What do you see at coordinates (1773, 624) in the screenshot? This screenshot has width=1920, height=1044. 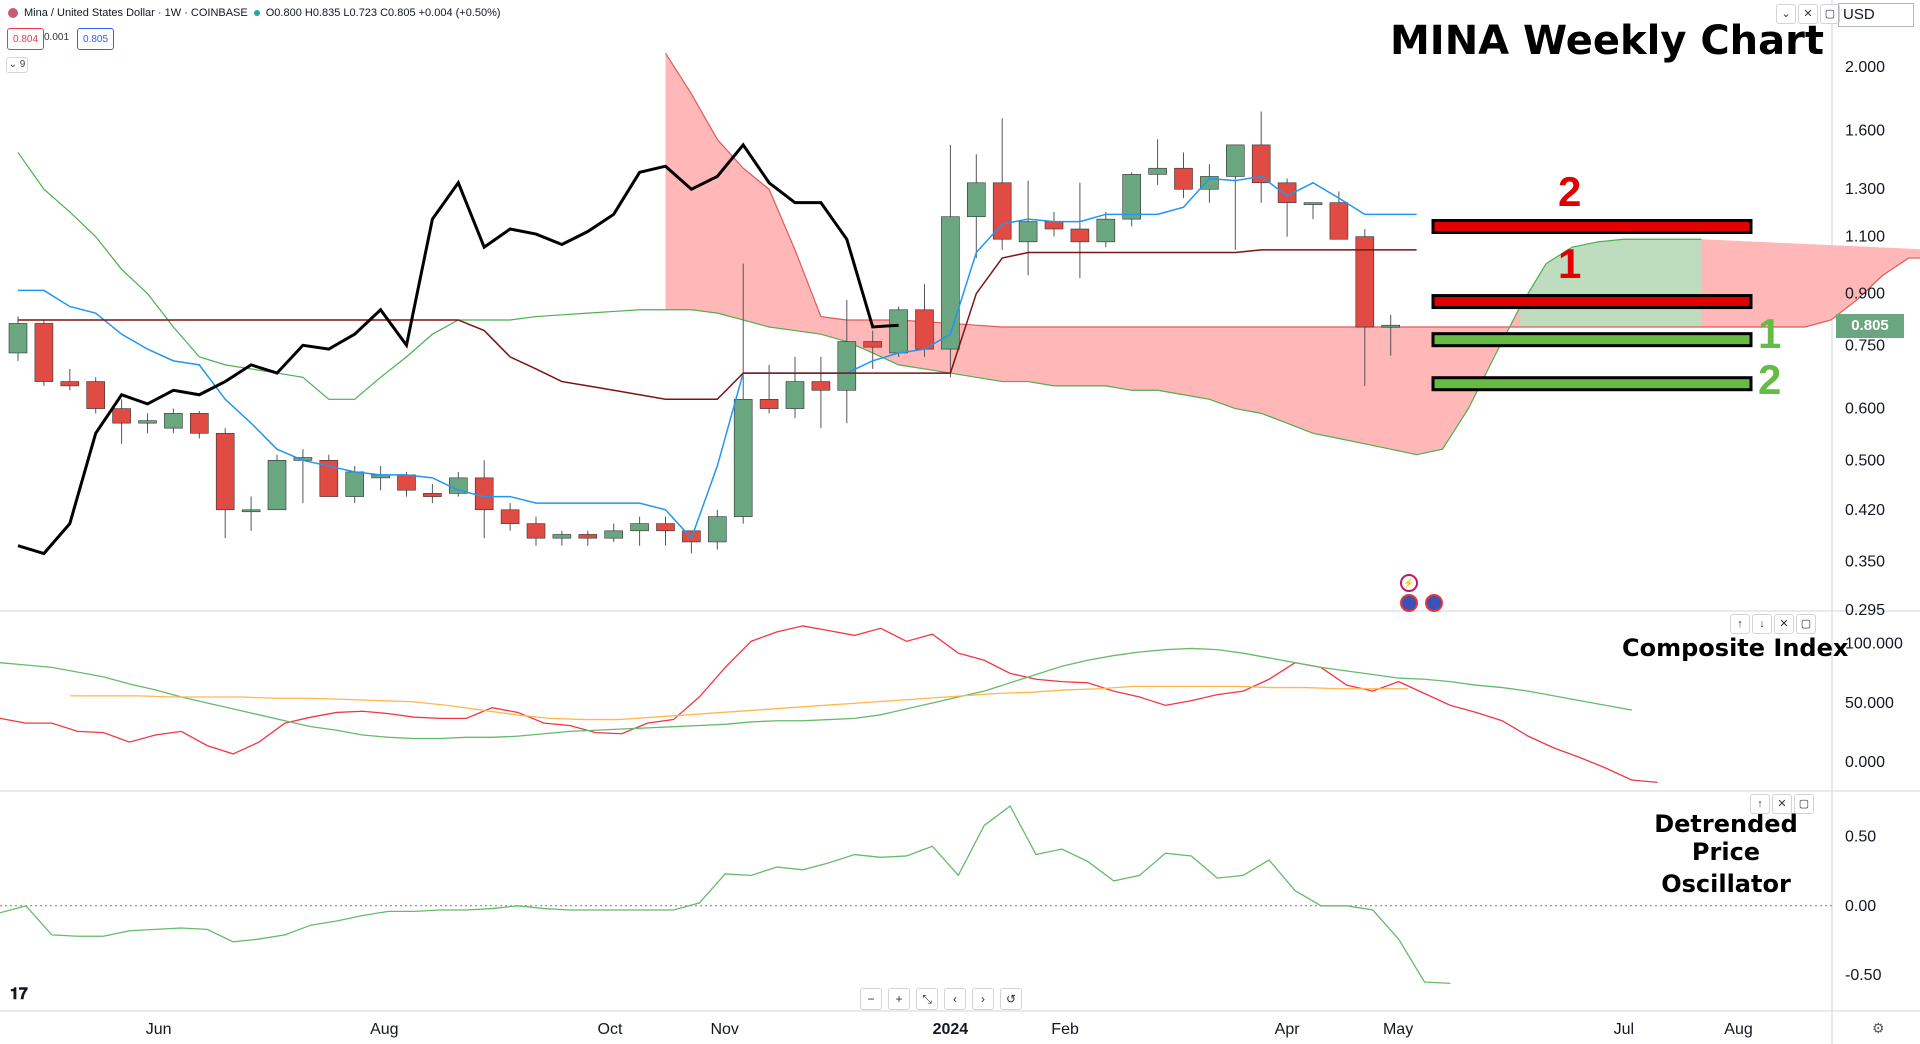 I see `pane-controls-composite: ↑ ↓ ✕ ▢` at bounding box center [1773, 624].